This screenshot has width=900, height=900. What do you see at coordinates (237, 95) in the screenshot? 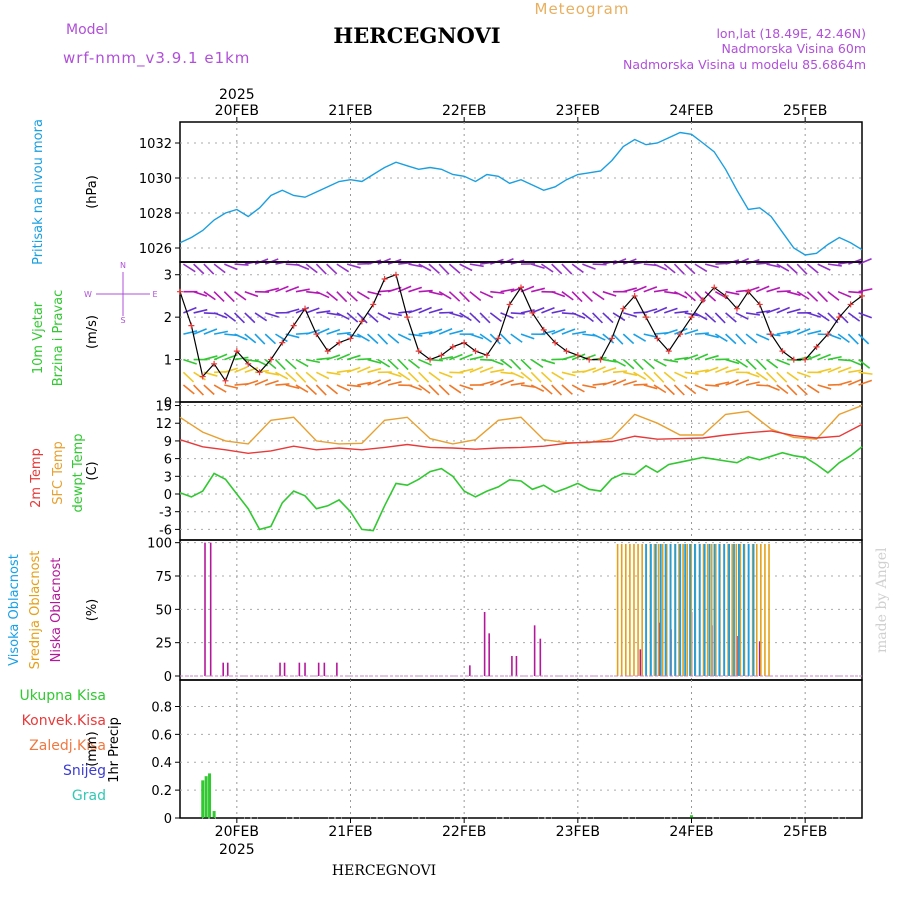
I see `year-label-top: 2025` at bounding box center [237, 95].